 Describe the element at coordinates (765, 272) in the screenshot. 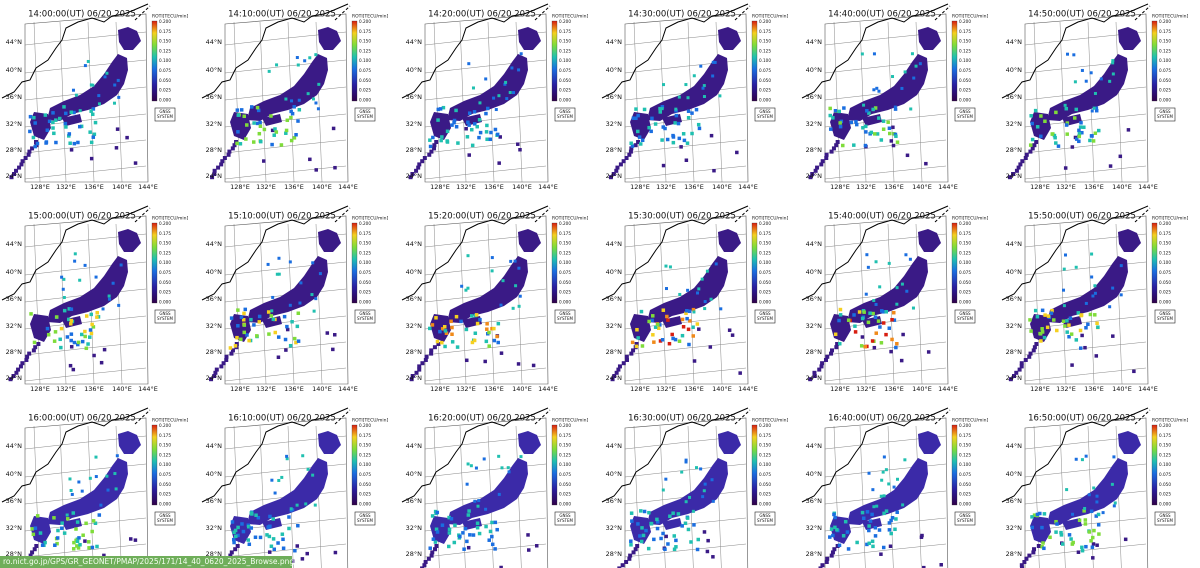

I see `colorbar-tick: 0.075` at that location.